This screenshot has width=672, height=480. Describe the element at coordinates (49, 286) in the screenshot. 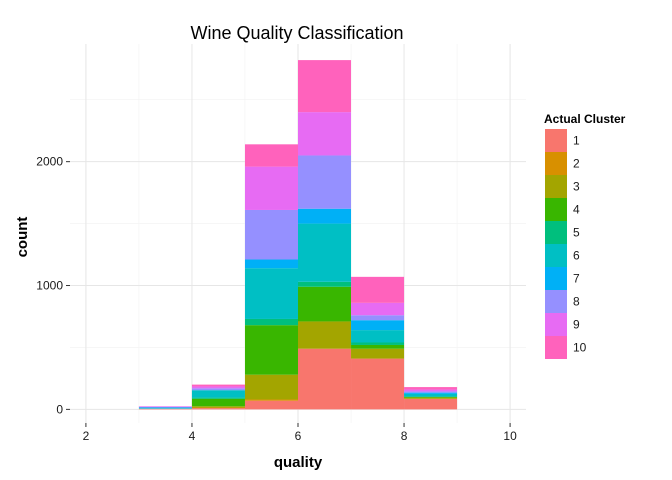

I see `y-tick-label: 1000` at that location.